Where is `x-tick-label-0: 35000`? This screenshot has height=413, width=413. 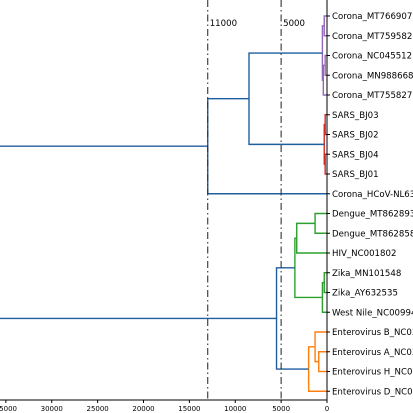
x-tick-label-0: 35000 is located at coordinates (8, 409).